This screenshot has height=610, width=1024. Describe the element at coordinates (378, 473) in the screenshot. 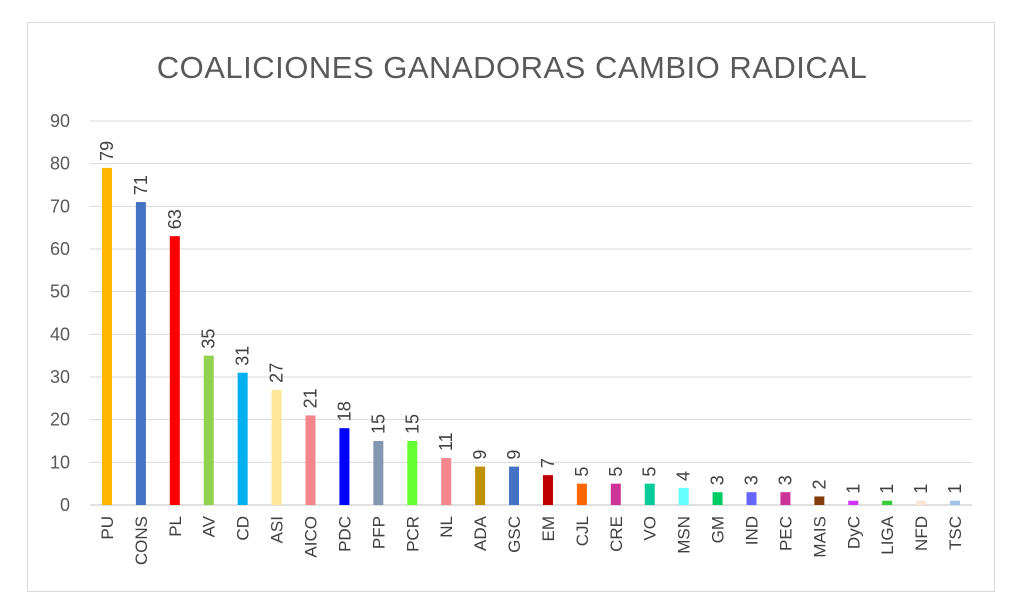

I see `bar-pfp` at that location.